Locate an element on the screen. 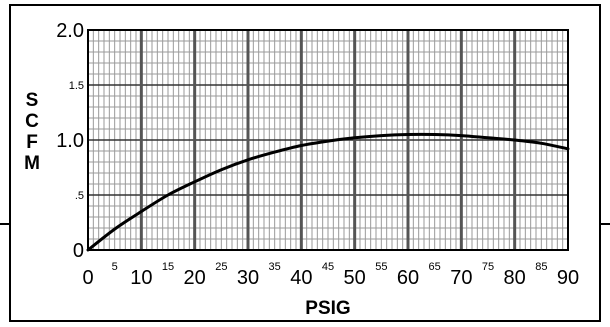 The width and height of the screenshot is (610, 327). x-tick-label: 70 is located at coordinates (461, 278).